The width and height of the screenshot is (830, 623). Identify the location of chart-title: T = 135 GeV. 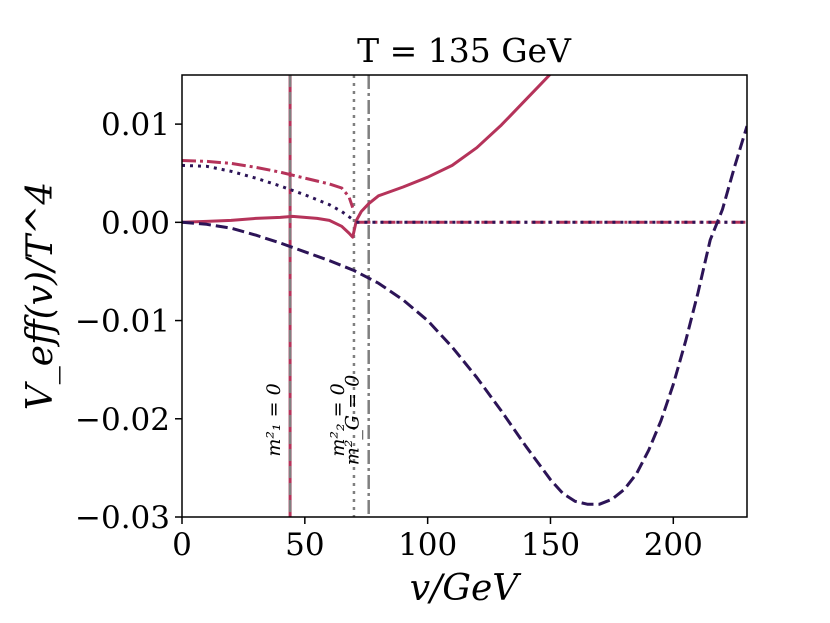
(464, 50).